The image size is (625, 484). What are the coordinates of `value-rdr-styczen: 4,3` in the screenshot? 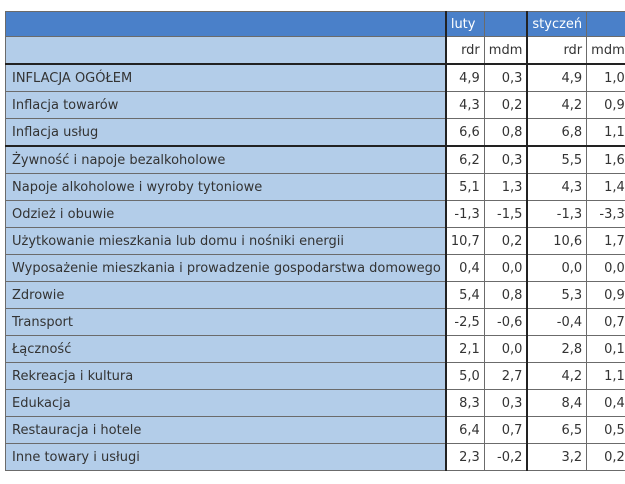 It's located at (557, 187).